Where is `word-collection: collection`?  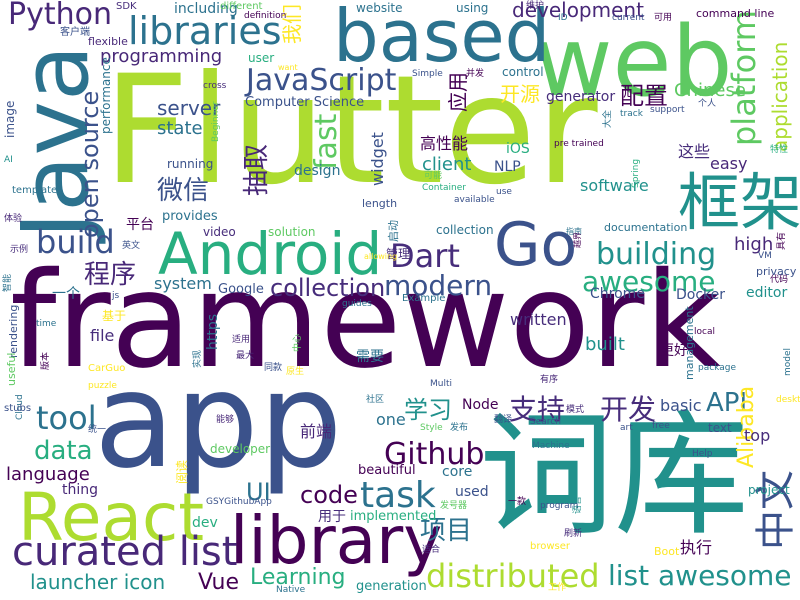
word-collection: collection is located at coordinates (328, 288).